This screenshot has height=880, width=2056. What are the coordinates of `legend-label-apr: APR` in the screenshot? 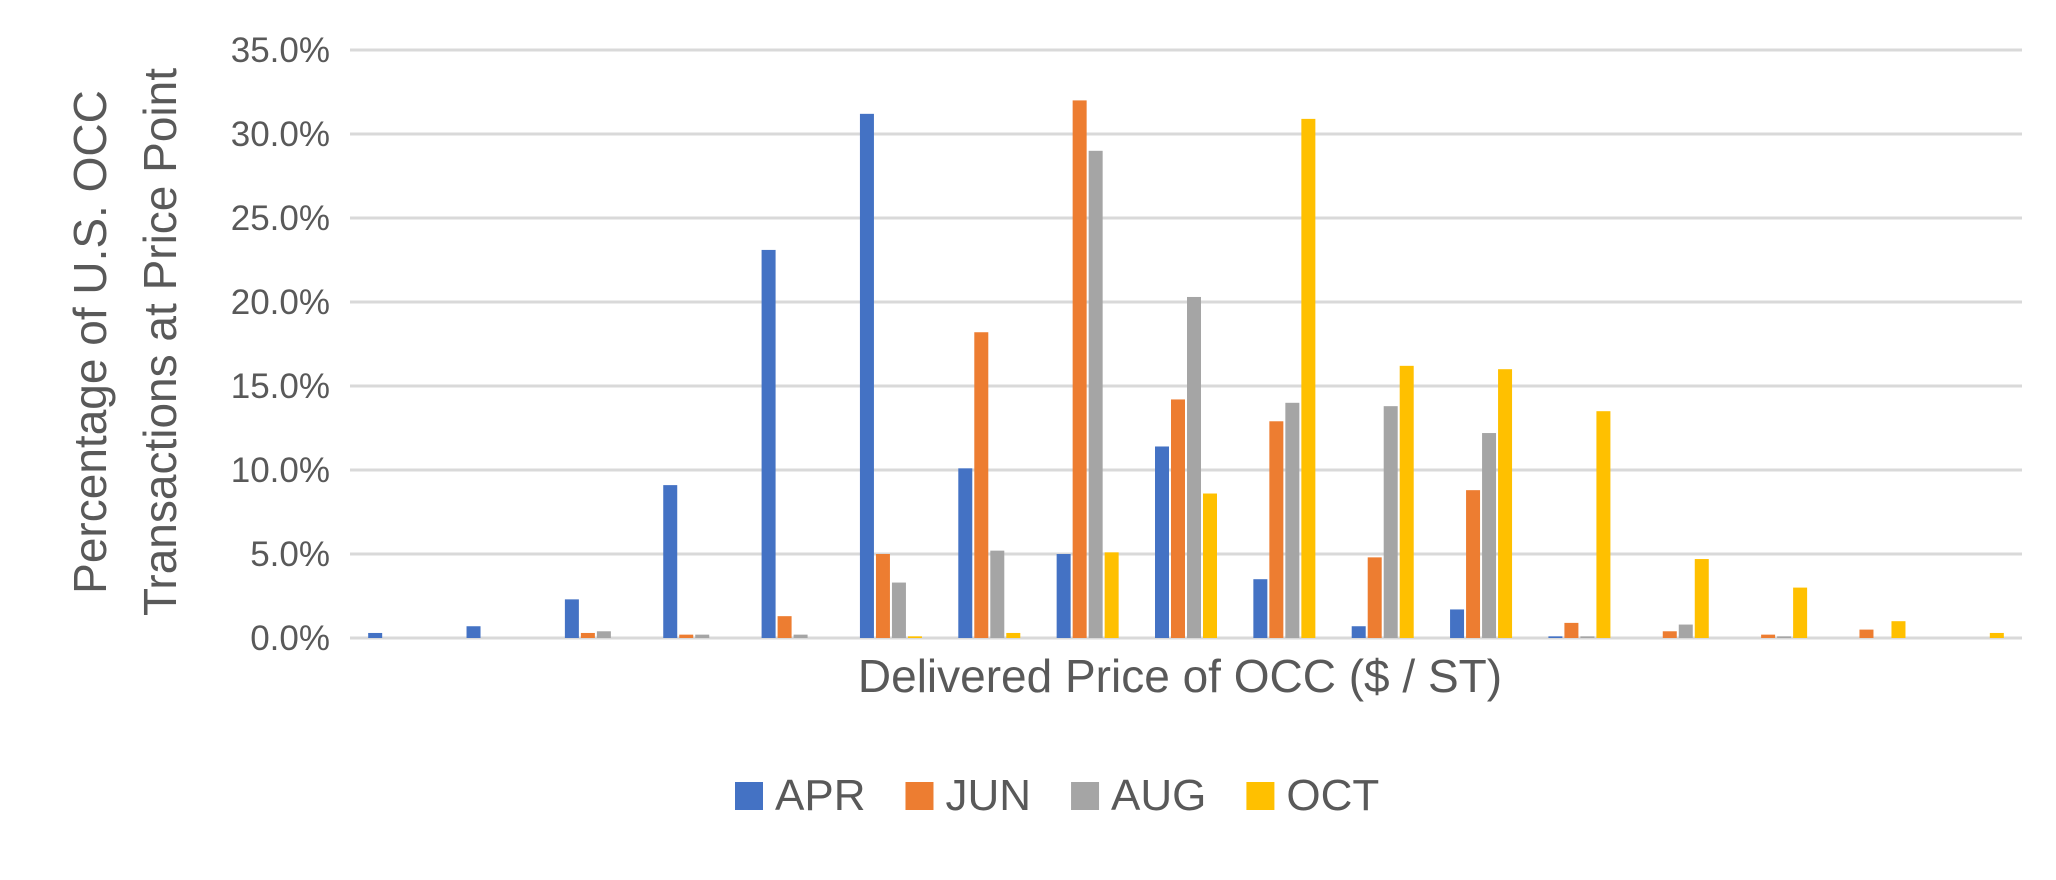 It's located at (820, 795).